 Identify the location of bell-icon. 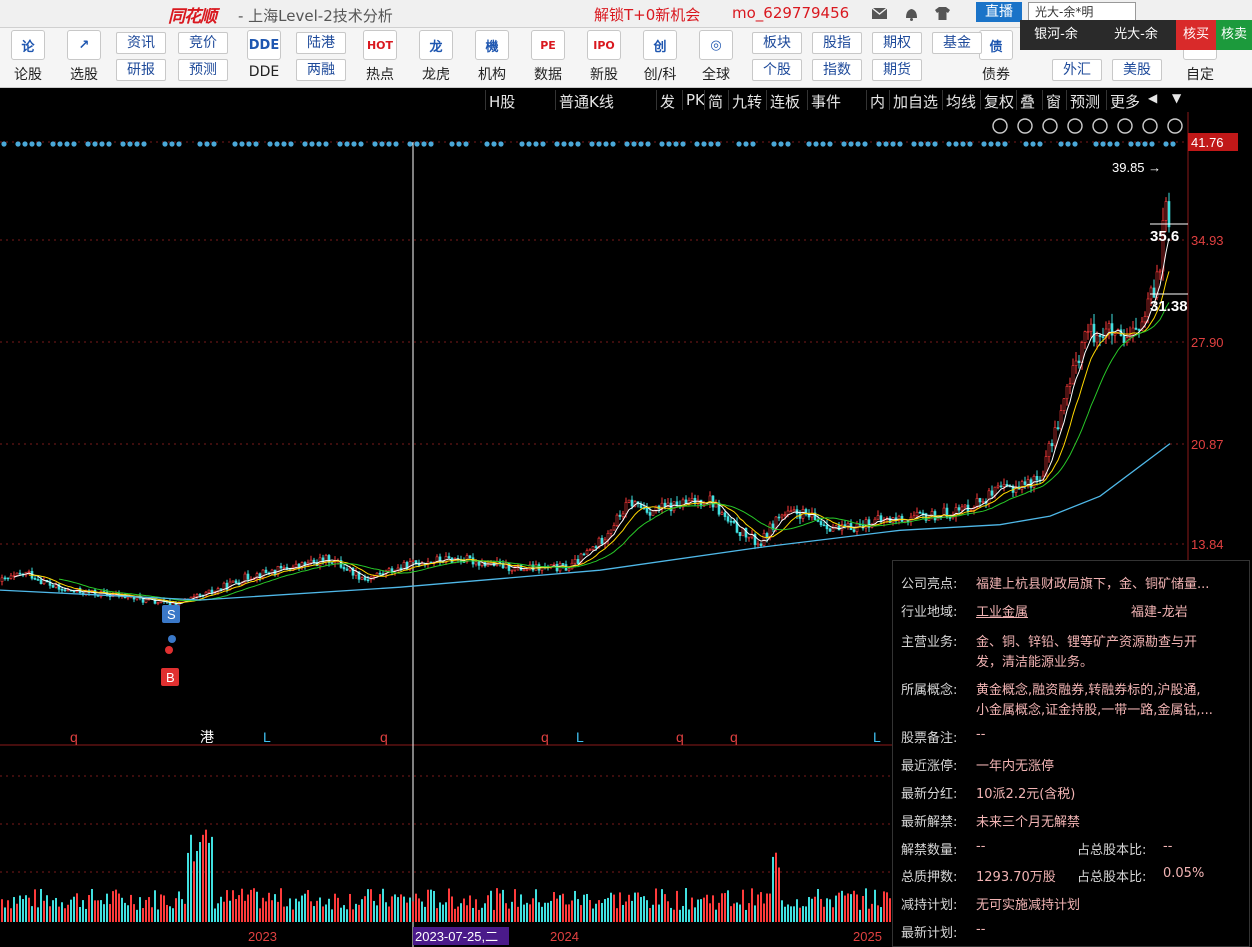
(911, 13).